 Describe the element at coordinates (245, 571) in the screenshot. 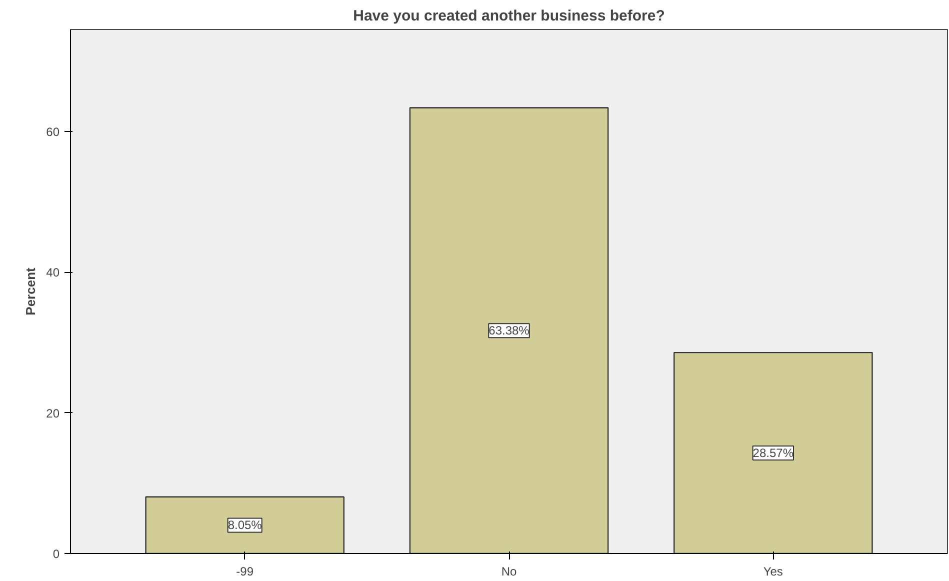

I see `x-tick-label: -99` at that location.